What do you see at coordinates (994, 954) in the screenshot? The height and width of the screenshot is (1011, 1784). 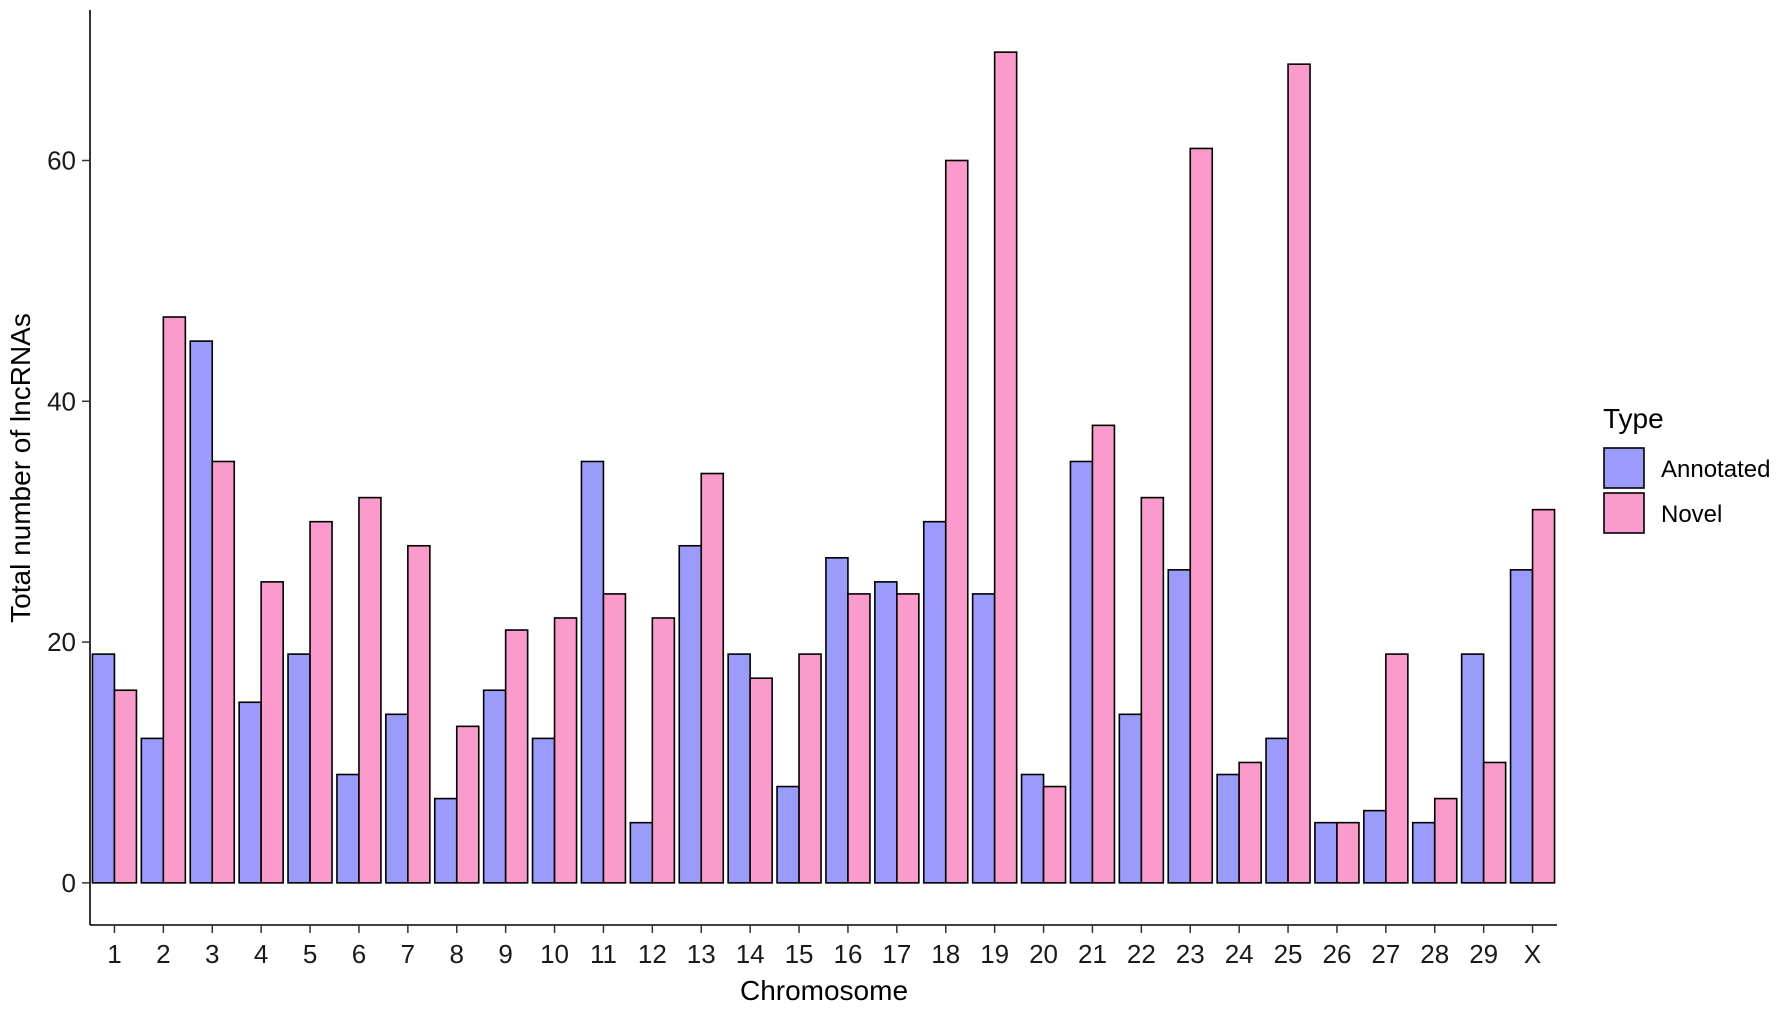 I see `x-tick-label: 19` at bounding box center [994, 954].